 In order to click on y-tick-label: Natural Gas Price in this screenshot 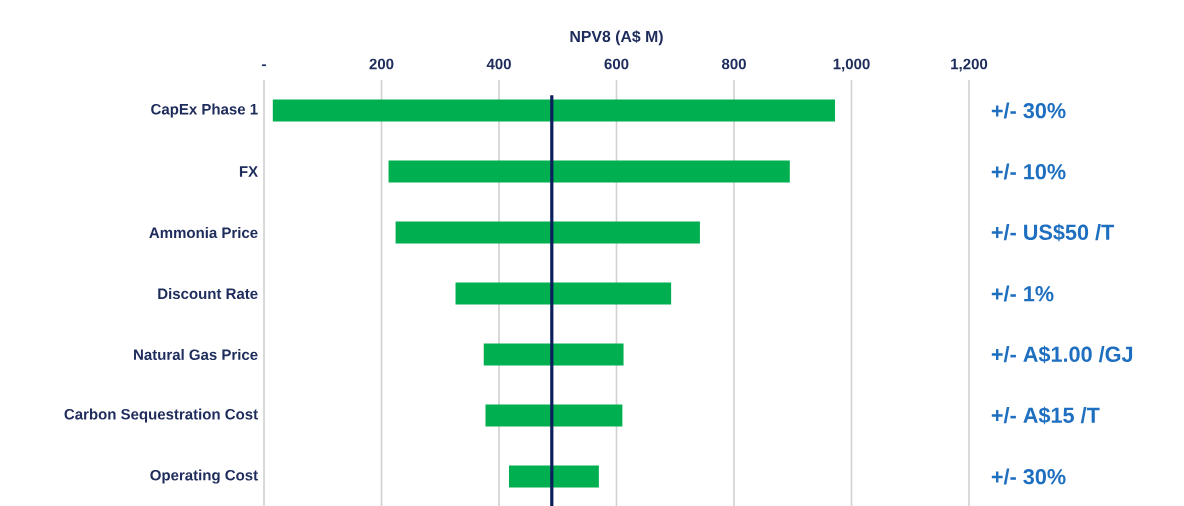, I will do `click(196, 355)`.